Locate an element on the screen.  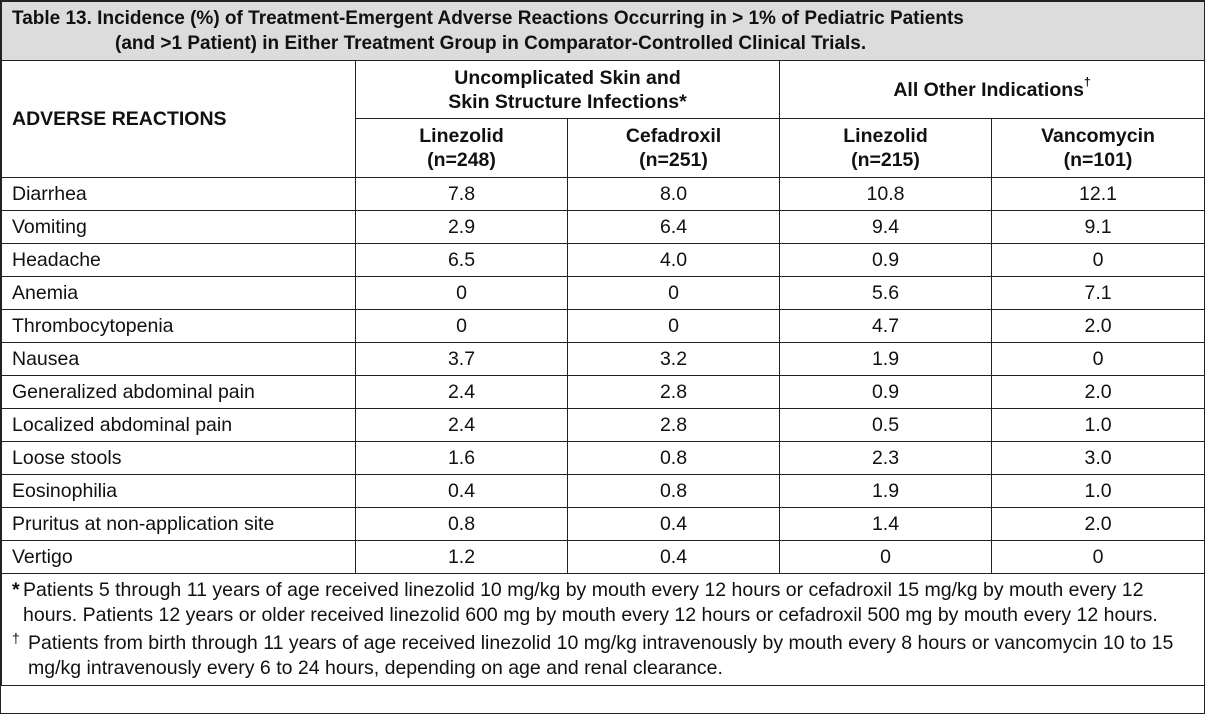
incidence-value: 1.2 is located at coordinates (461, 557).